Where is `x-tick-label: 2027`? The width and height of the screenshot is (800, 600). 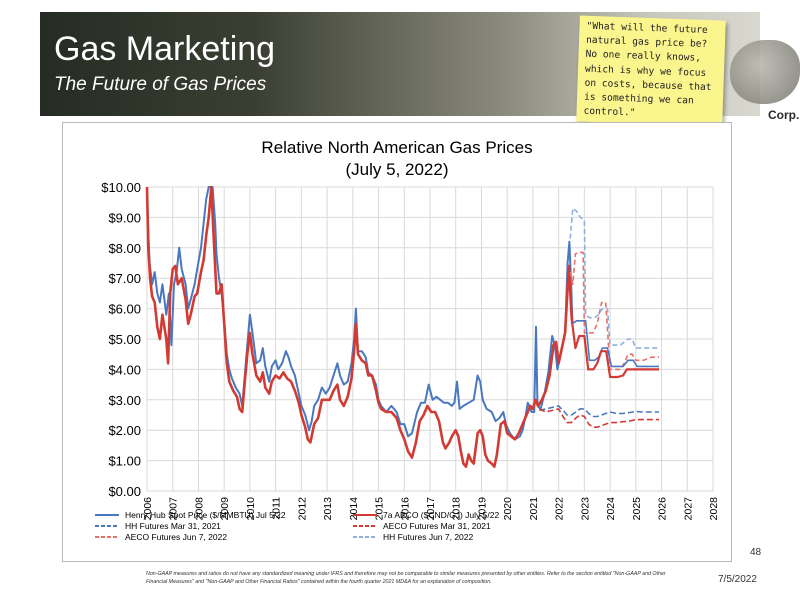 x-tick-label: 2027 is located at coordinates (688, 509).